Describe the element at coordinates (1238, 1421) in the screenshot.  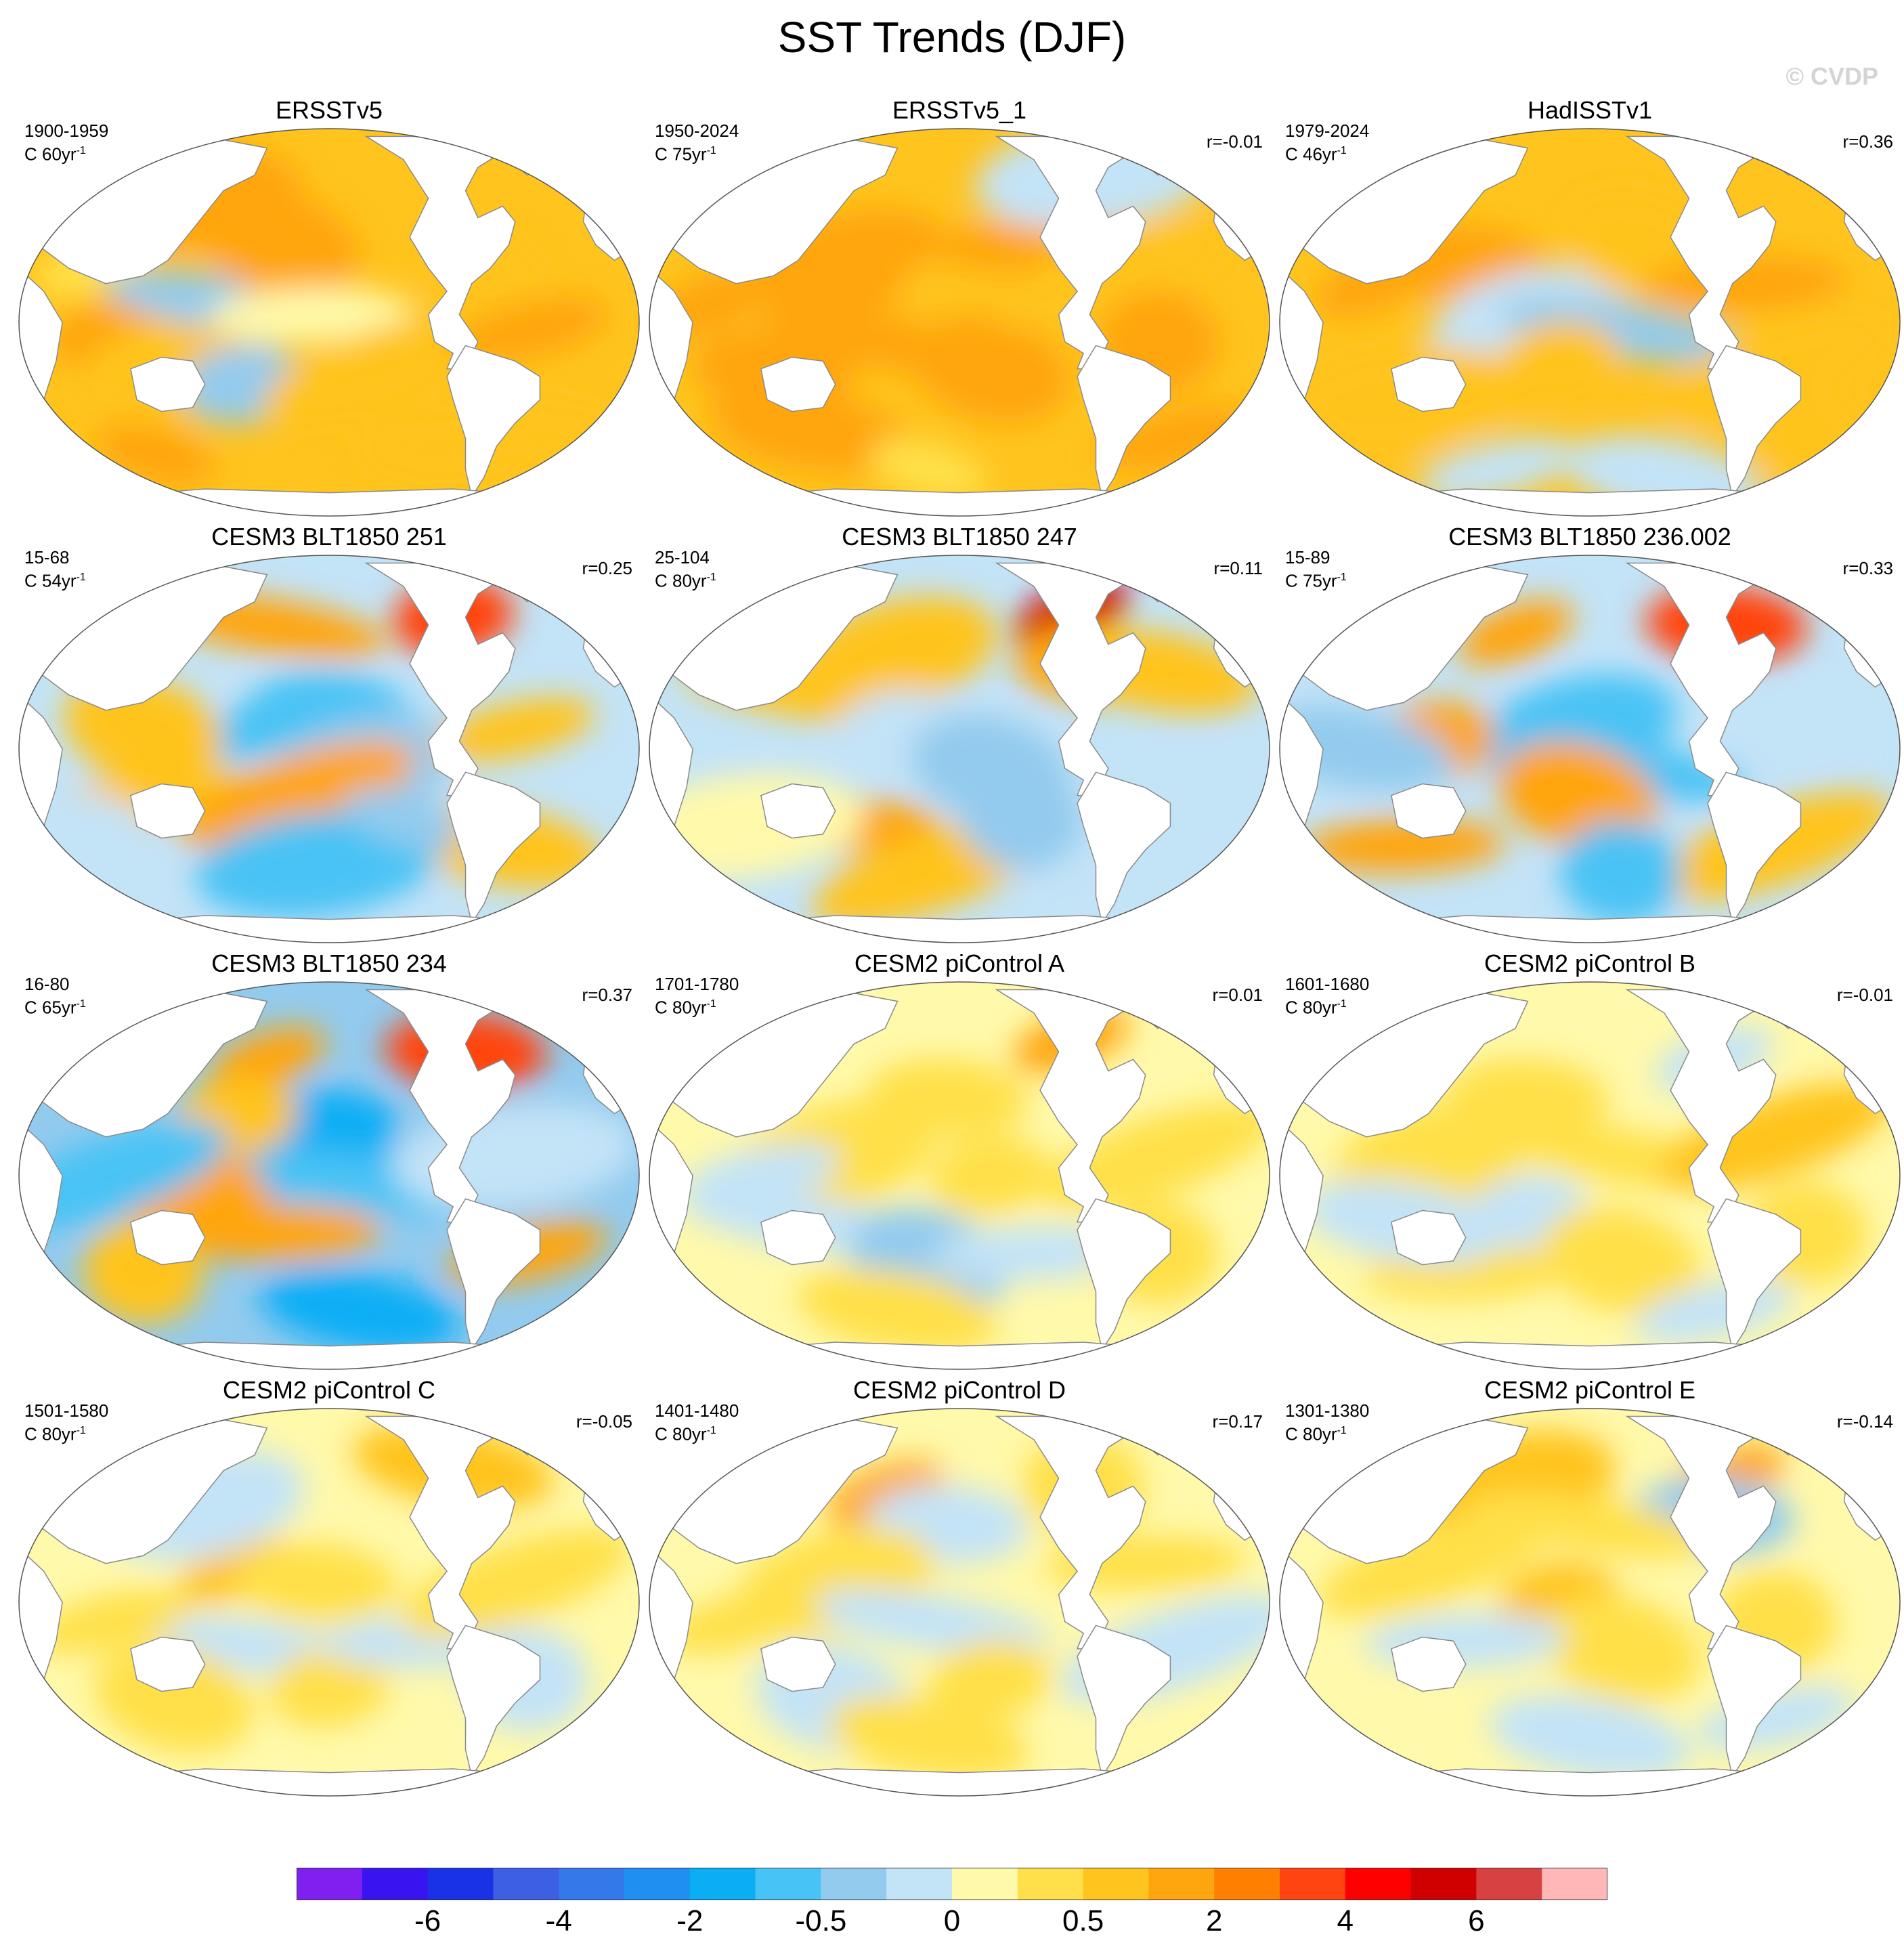
I see `pattern-correlation: r=0.17` at that location.